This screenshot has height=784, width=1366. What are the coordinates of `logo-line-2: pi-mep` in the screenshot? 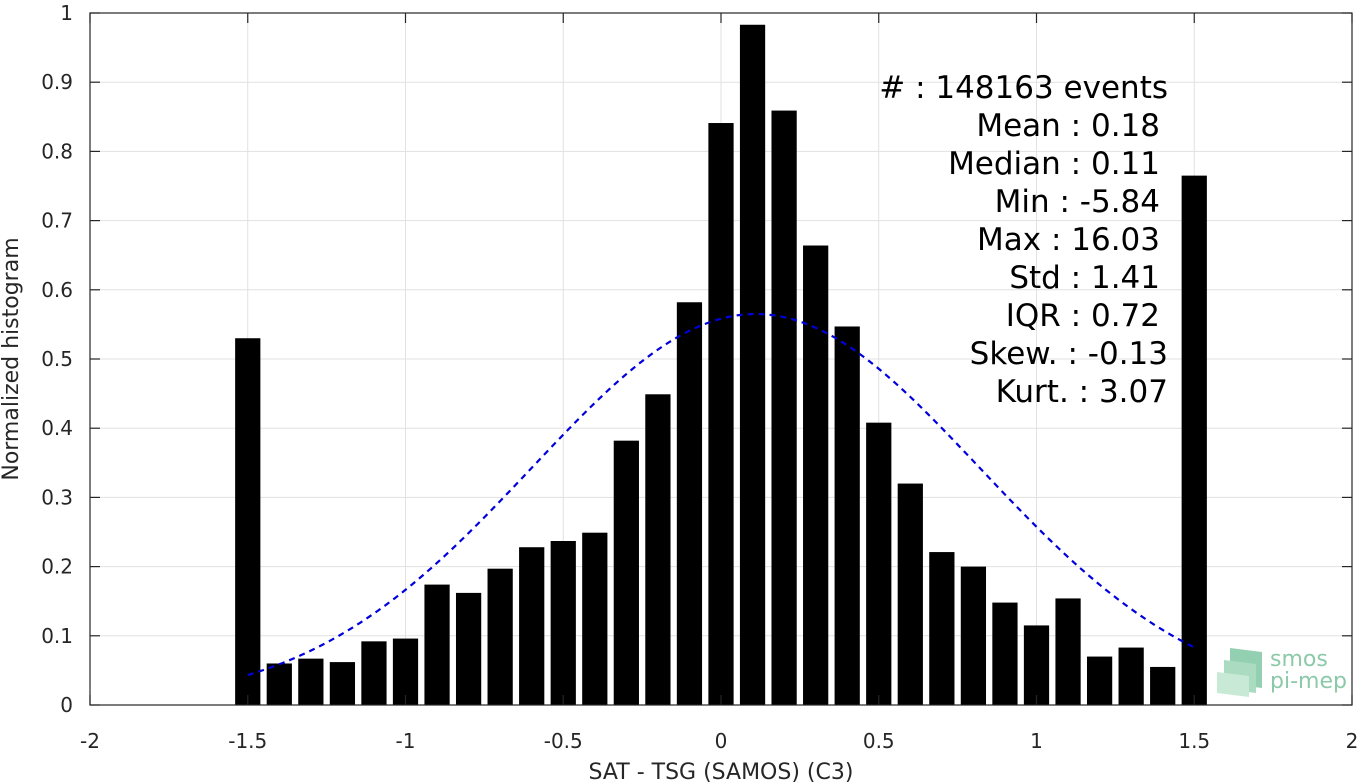 It's located at (1308, 681).